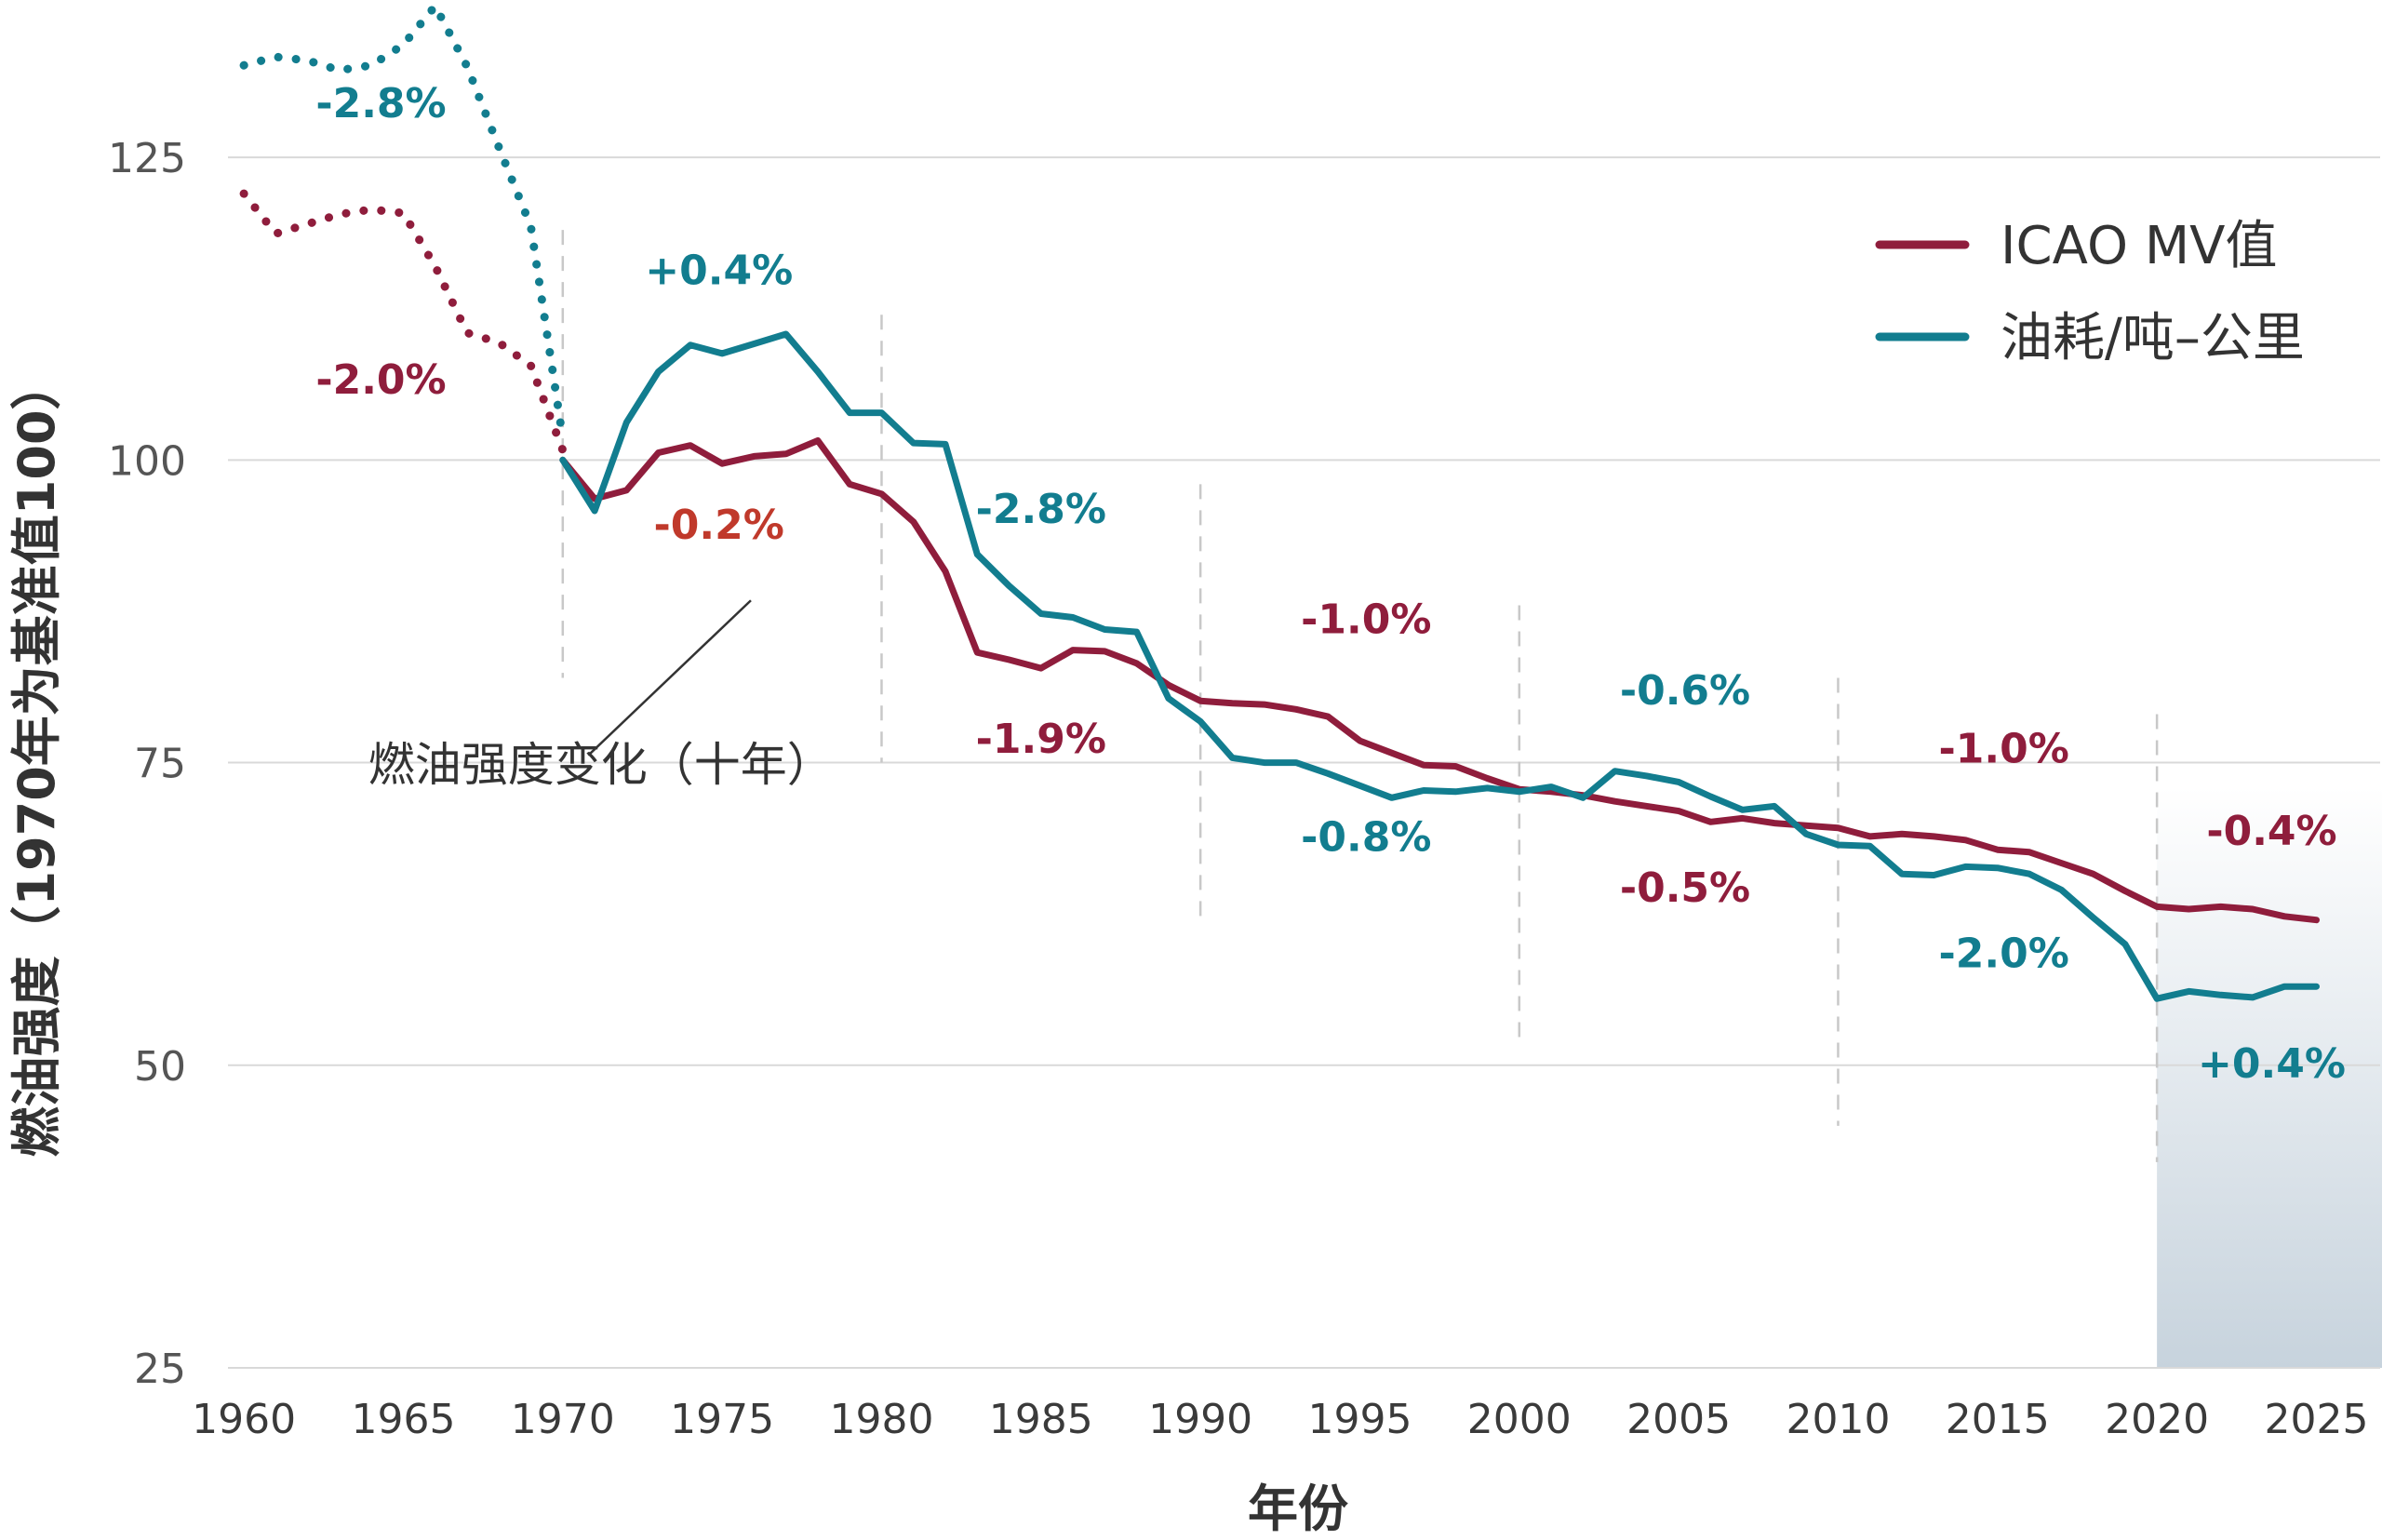  What do you see at coordinates (403, 1419) in the screenshot?
I see `x-tick-label: 1965` at bounding box center [403, 1419].